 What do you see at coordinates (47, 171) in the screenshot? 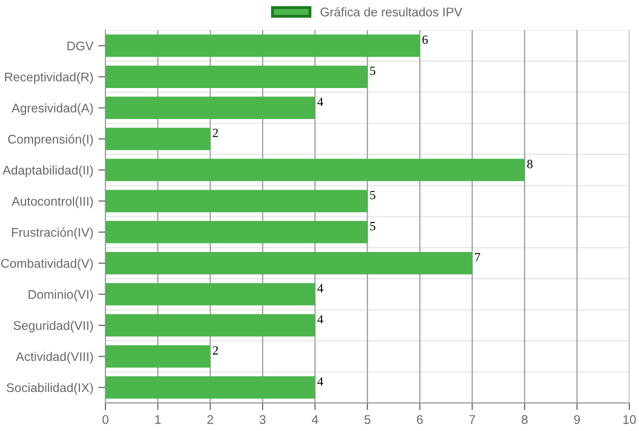
I see `y-tick-label: Adaptabilidad(II)` at bounding box center [47, 171].